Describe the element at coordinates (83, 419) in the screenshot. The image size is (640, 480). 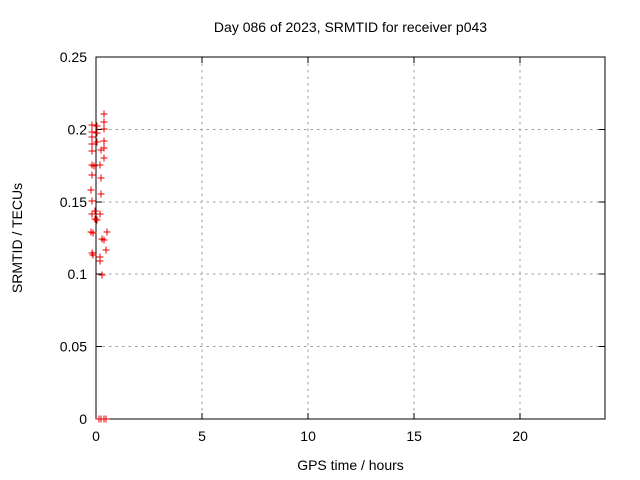
I see `y-tick-label: 0` at that location.